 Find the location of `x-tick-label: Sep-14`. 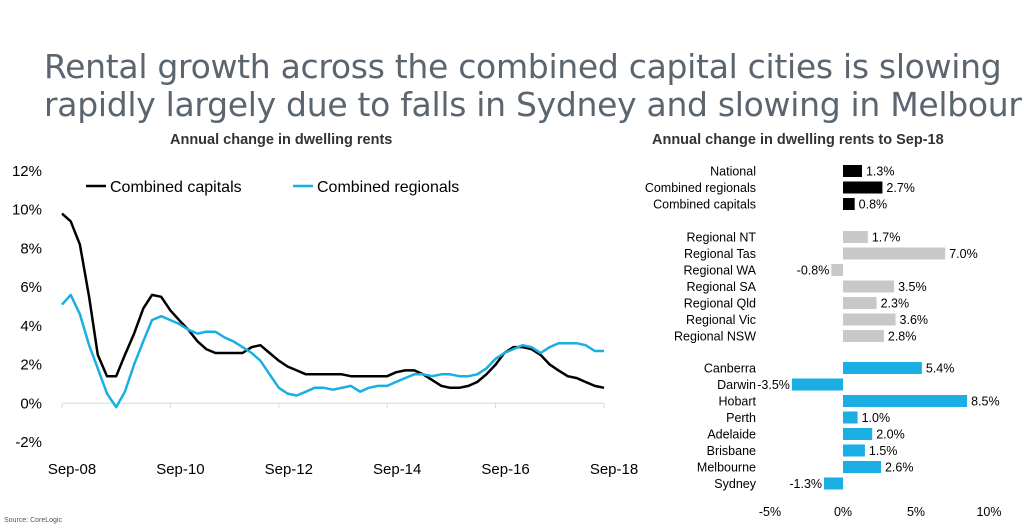

x-tick-label: Sep-14 is located at coordinates (397, 469).